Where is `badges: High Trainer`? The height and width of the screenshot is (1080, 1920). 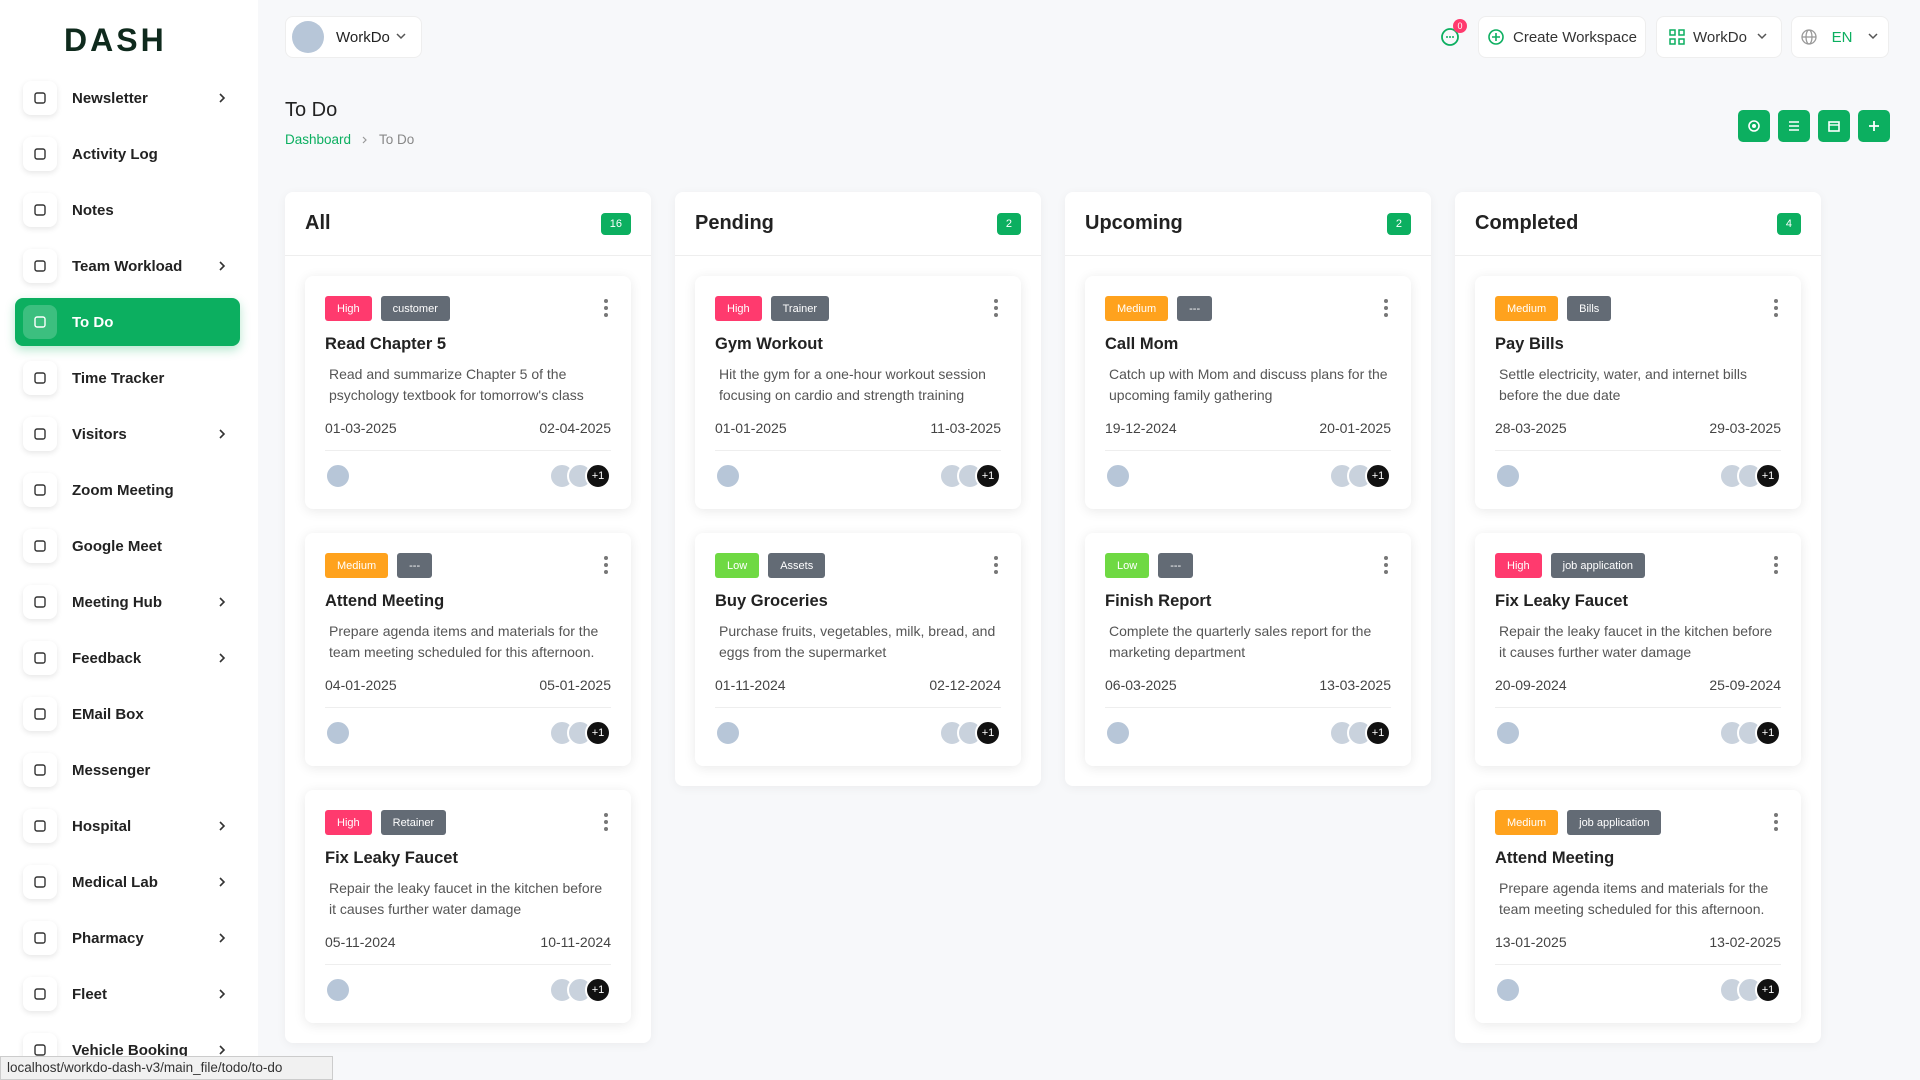 badges: High Trainer is located at coordinates (858, 308).